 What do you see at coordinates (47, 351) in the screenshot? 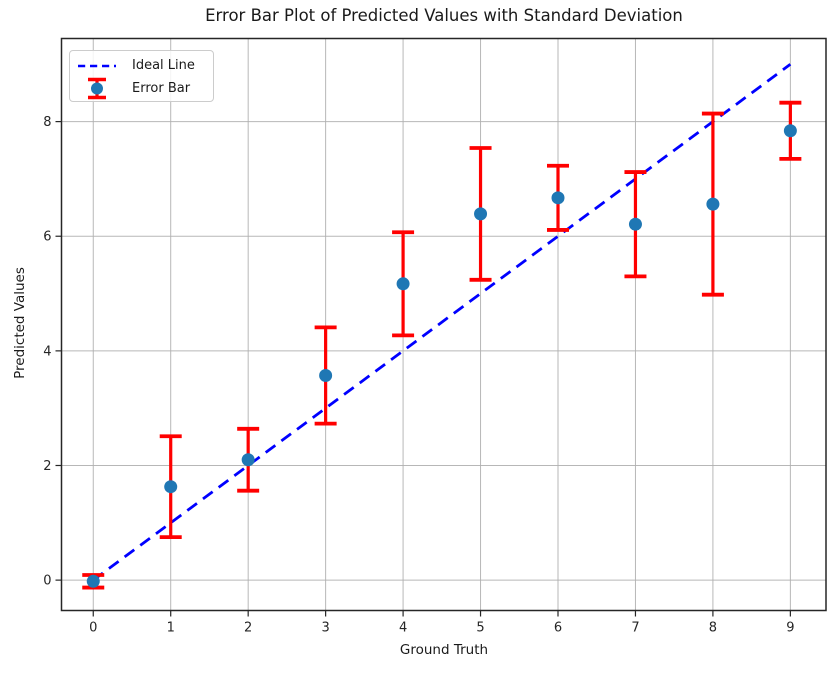
I see `y-tick-label: 4` at bounding box center [47, 351].